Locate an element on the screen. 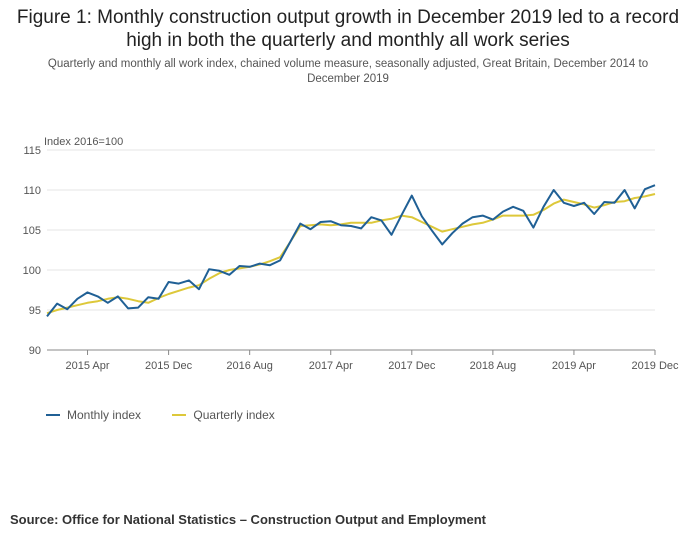 The height and width of the screenshot is (546, 696). x-tick-label: 2019 Dec is located at coordinates (655, 366).